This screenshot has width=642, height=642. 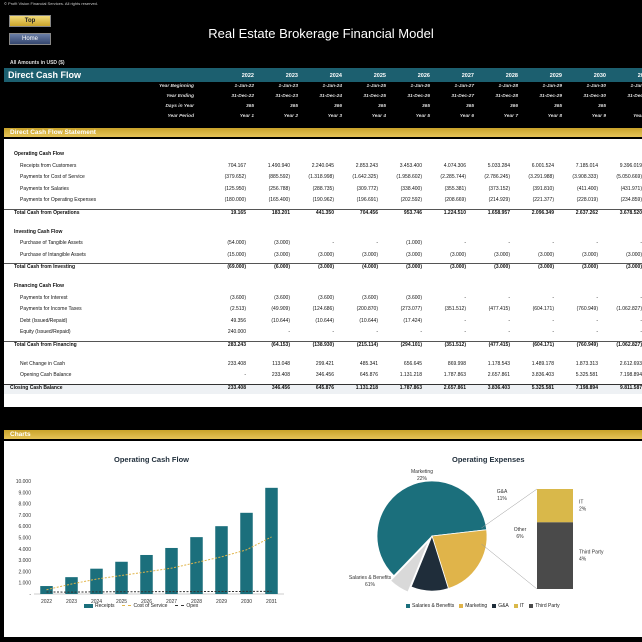 What do you see at coordinates (238, 212) in the screenshot?
I see `row-value: 19.165` at bounding box center [238, 212].